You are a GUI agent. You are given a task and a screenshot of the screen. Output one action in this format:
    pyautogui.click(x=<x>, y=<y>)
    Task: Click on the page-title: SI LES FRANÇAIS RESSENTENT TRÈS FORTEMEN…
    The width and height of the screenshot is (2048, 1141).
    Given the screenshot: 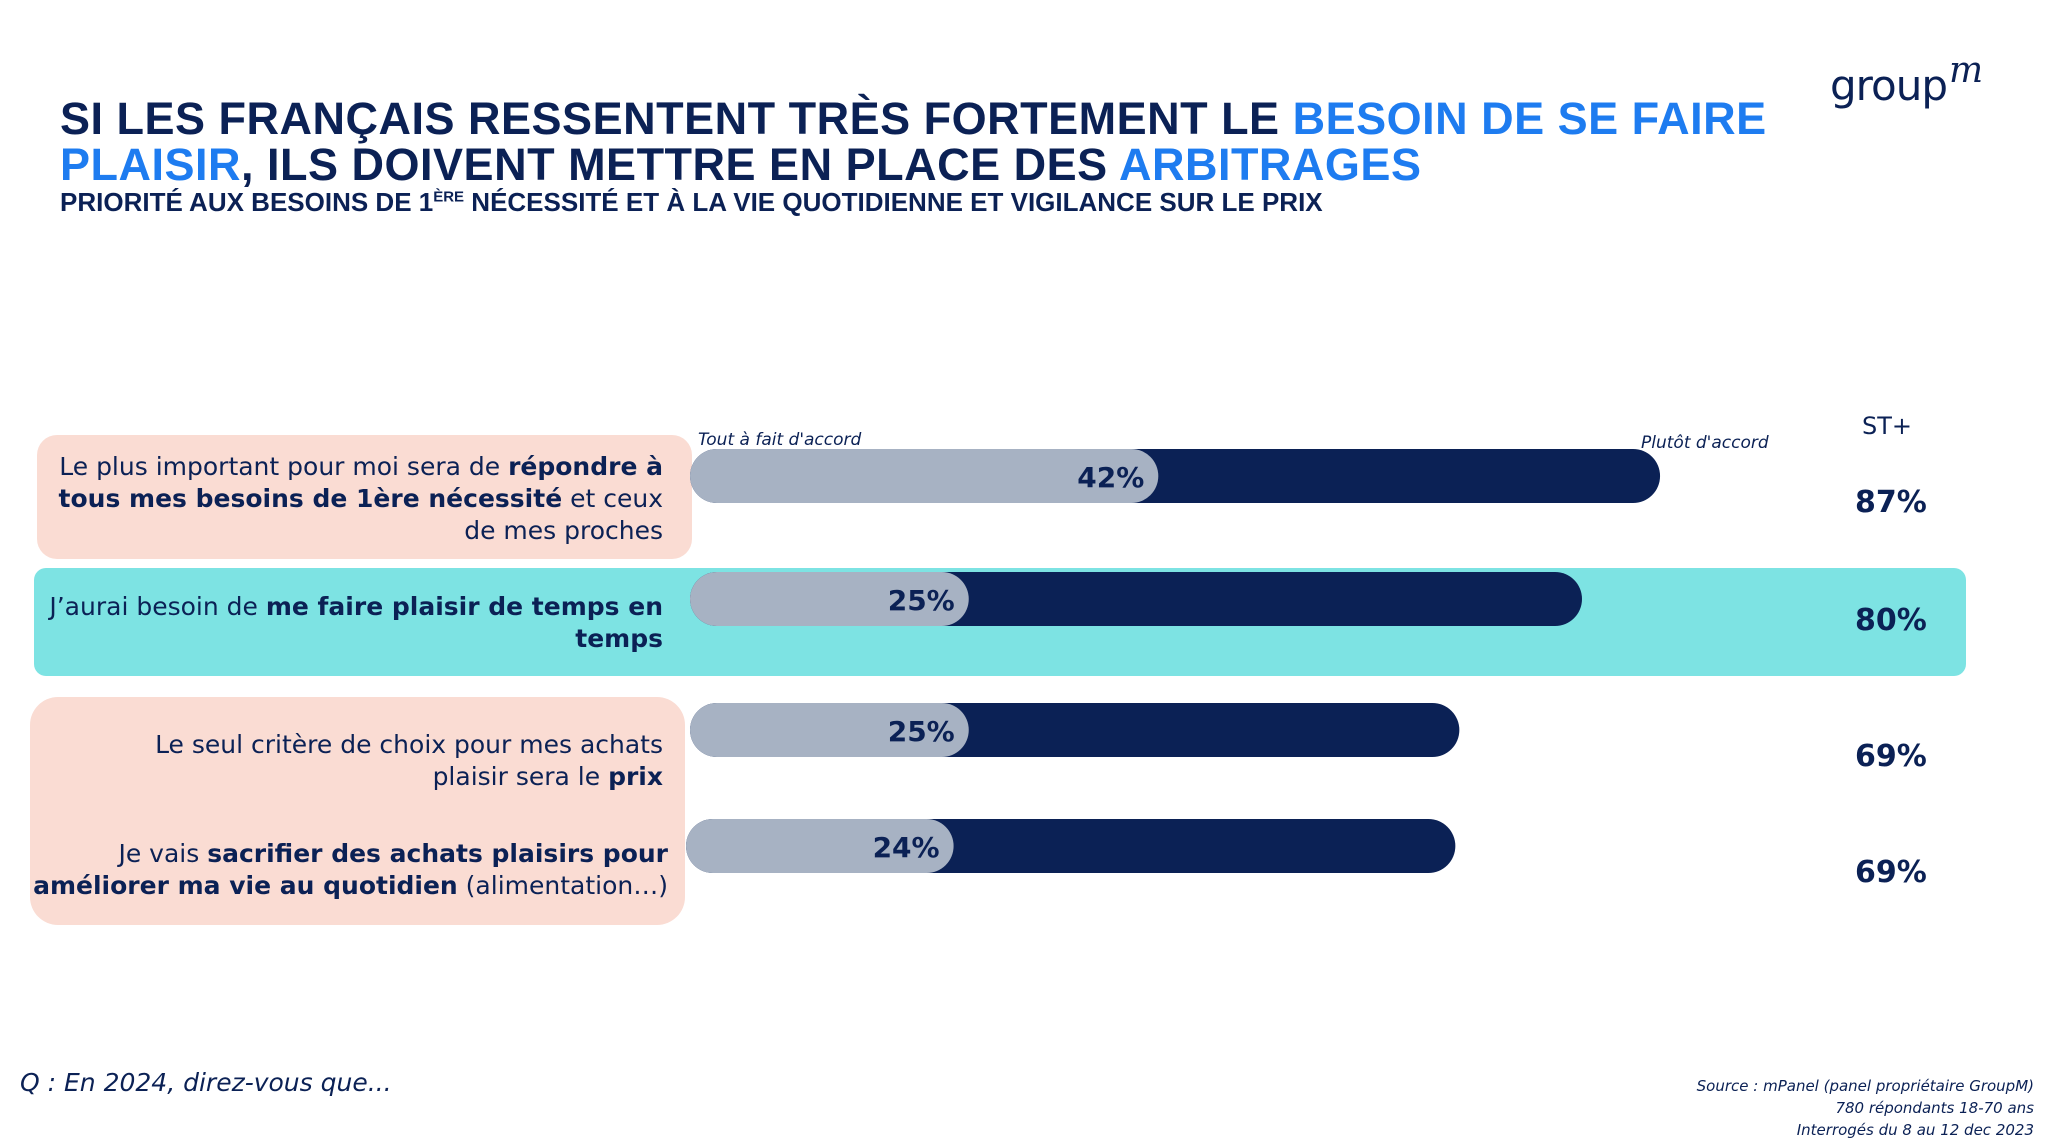 What is the action you would take?
    pyautogui.click(x=913, y=141)
    